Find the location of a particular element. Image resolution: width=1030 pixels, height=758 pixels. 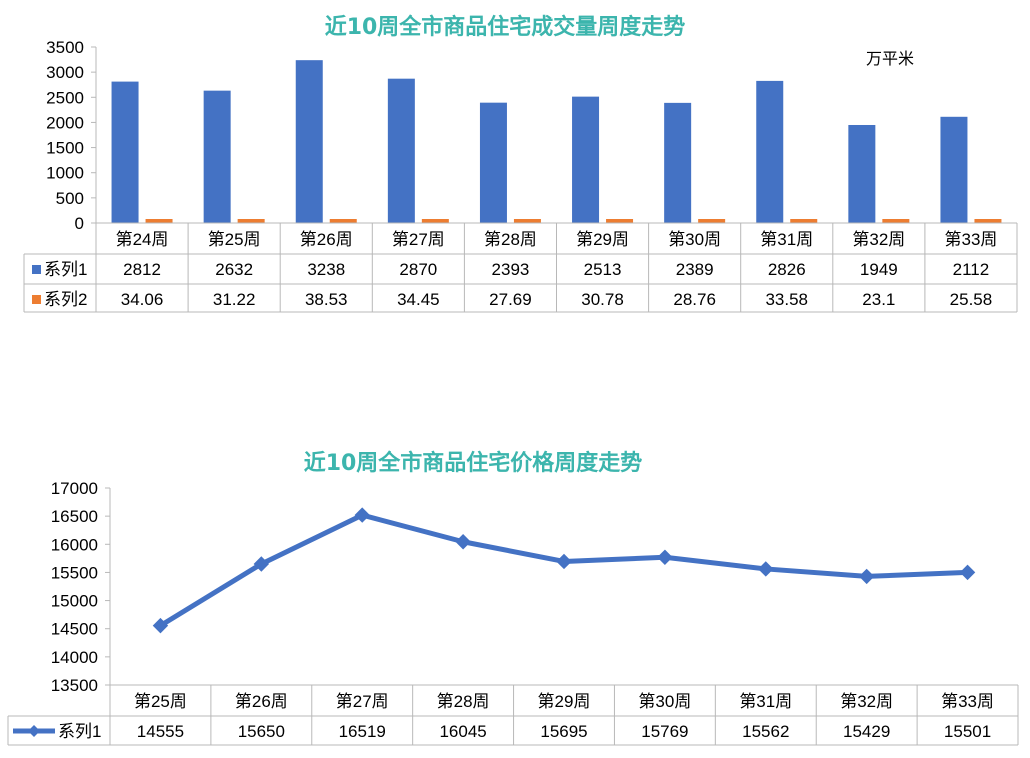

price-data-value: 16045 is located at coordinates (462, 731).